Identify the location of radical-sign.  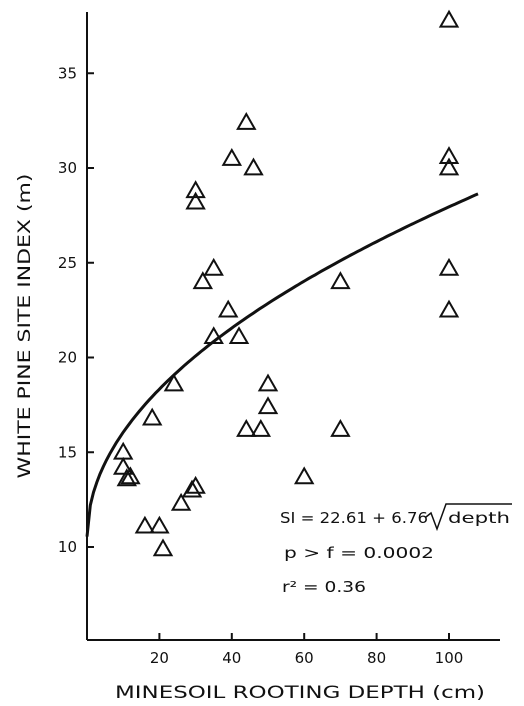
(468, 517).